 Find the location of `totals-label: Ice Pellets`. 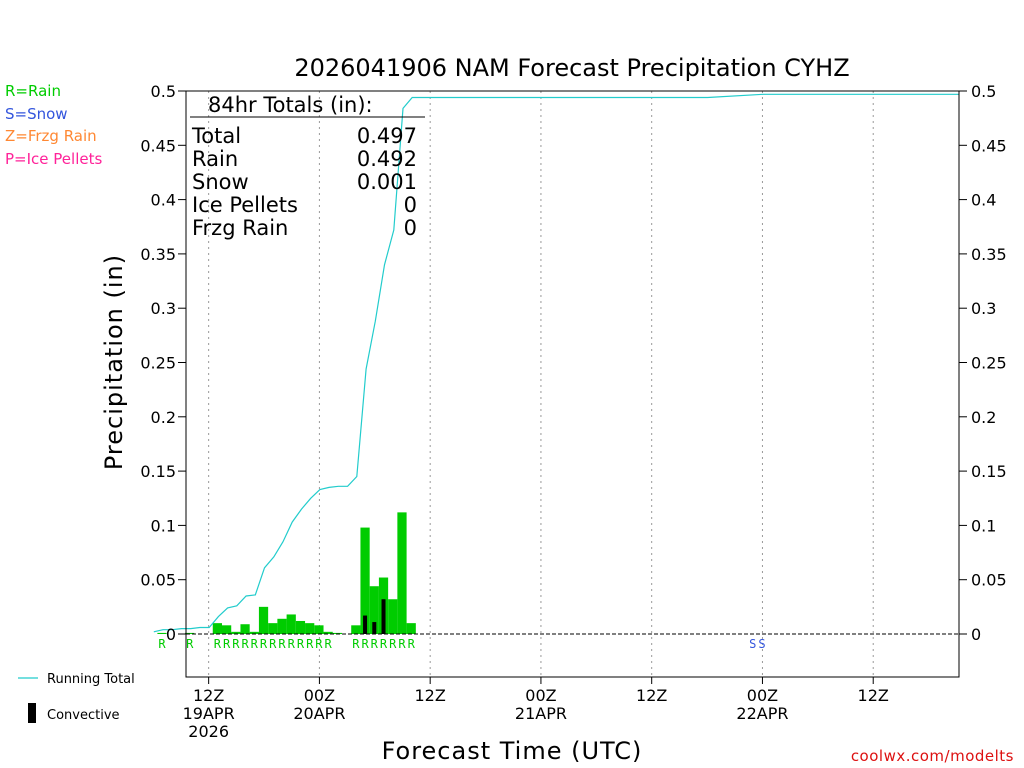

totals-label: Ice Pellets is located at coordinates (245, 205).